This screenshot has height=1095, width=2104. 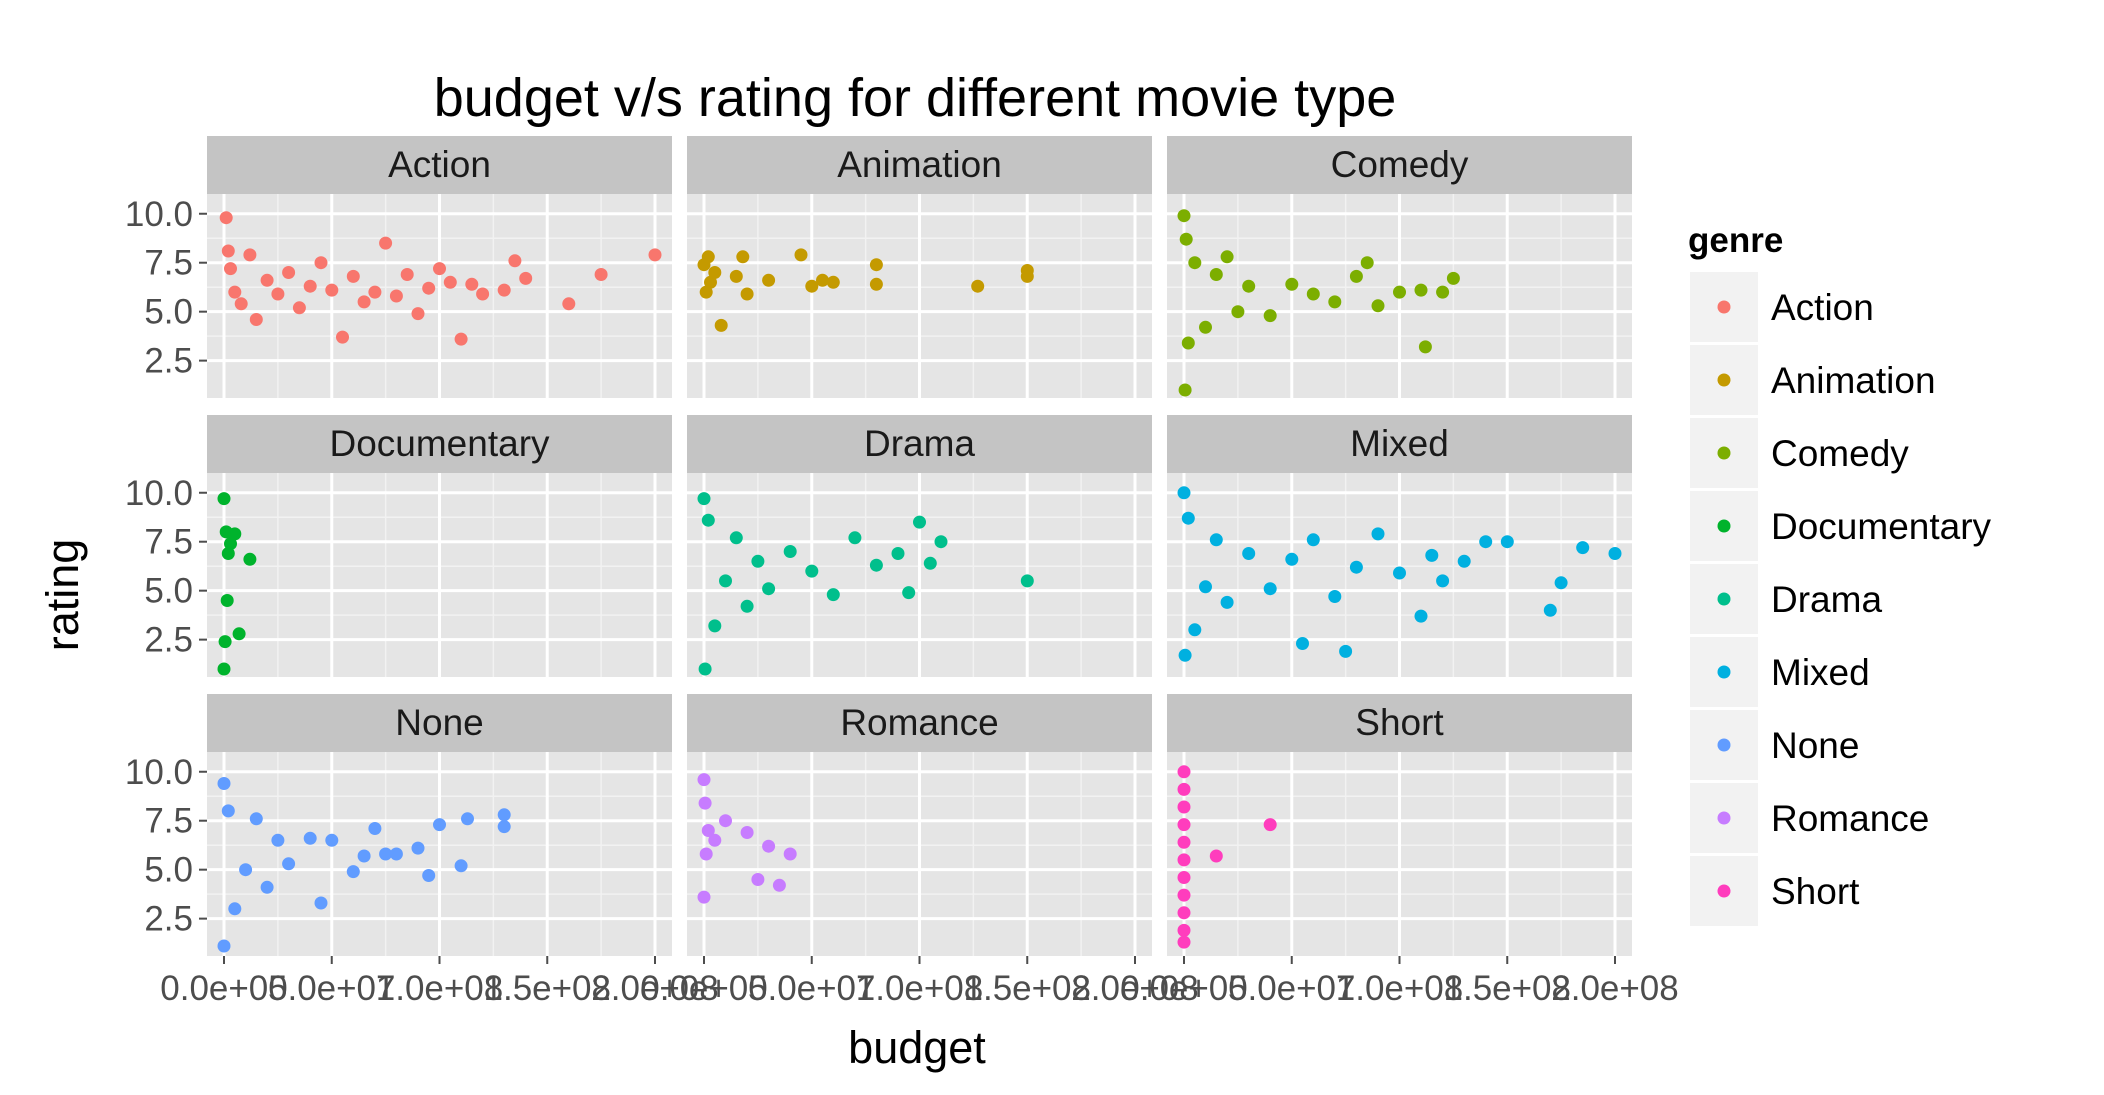 I want to click on y-axis-title: rating, so click(x=62, y=595).